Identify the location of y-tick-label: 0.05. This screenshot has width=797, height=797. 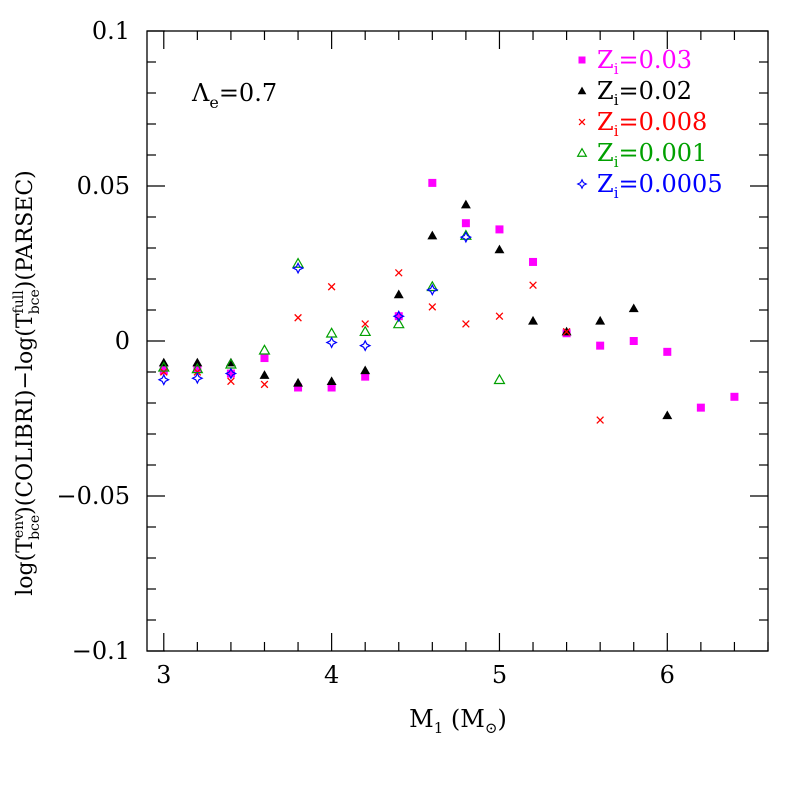
(103, 186).